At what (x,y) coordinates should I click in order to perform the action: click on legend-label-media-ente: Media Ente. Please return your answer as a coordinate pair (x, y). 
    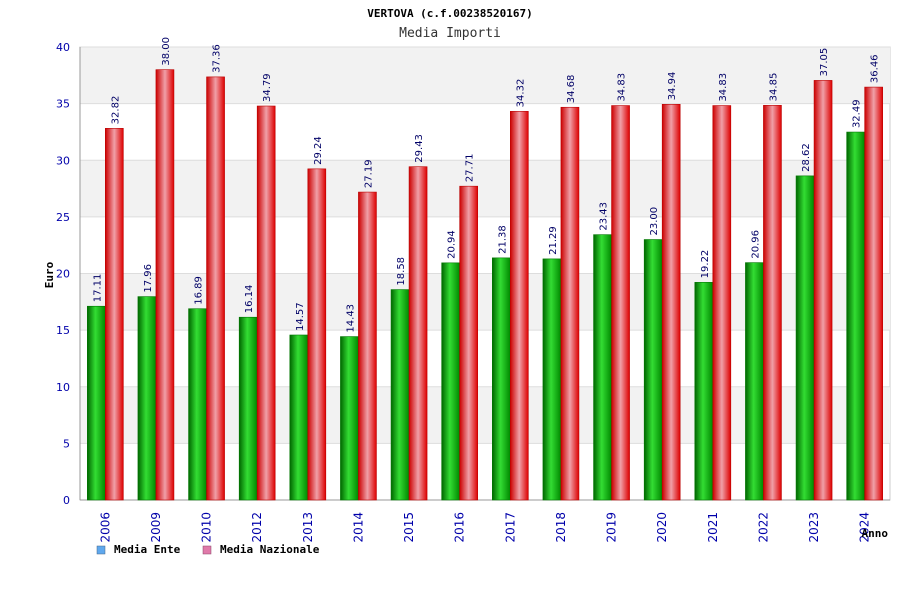
    Looking at the image, I should click on (147, 549).